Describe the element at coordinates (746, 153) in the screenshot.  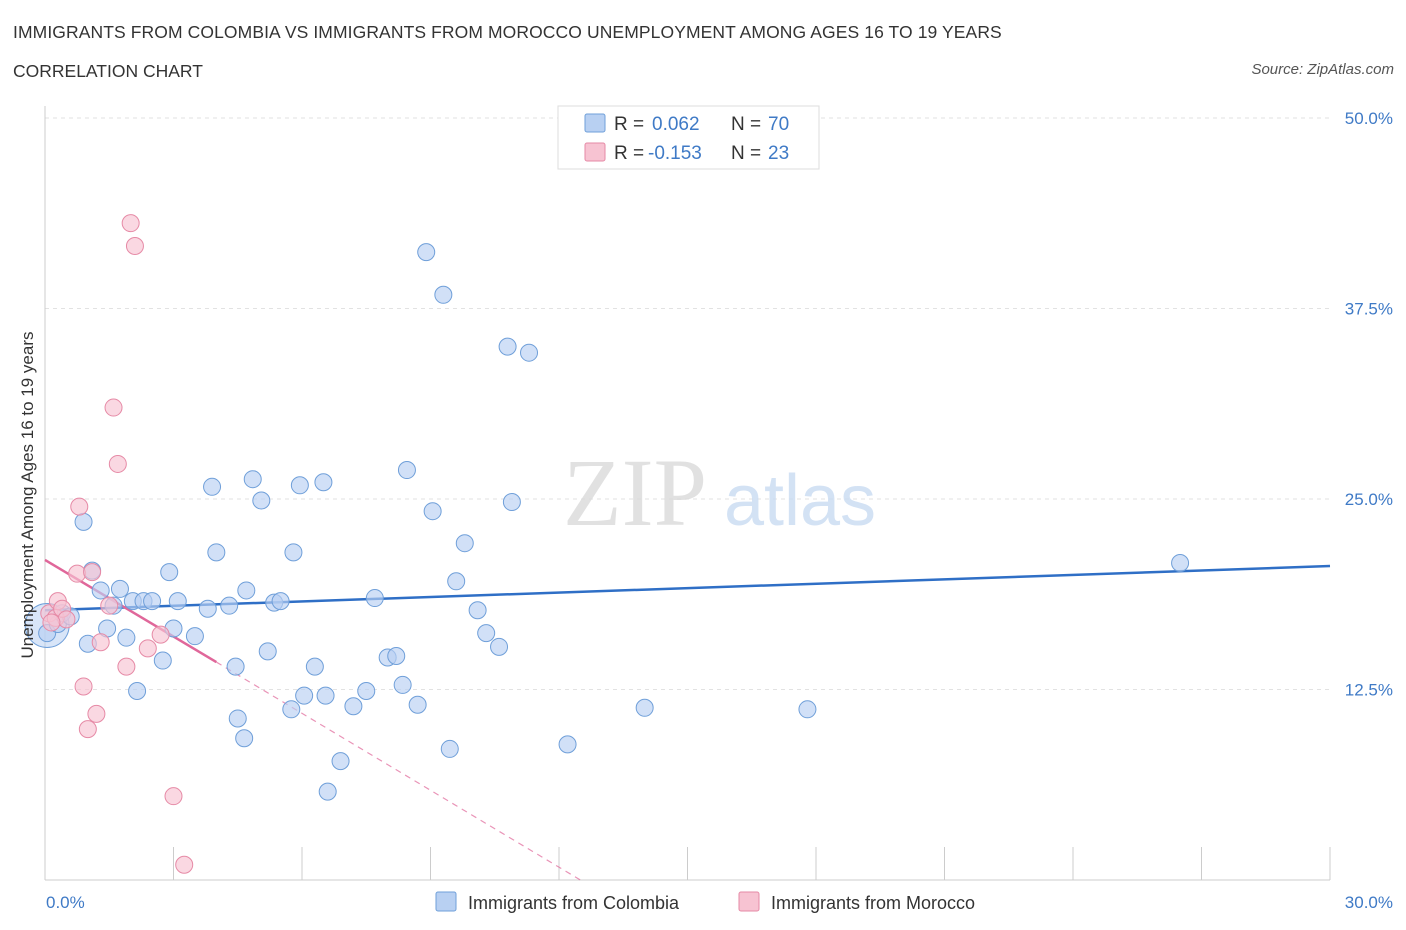
I see `stats-n-label-morocco: N =` at that location.